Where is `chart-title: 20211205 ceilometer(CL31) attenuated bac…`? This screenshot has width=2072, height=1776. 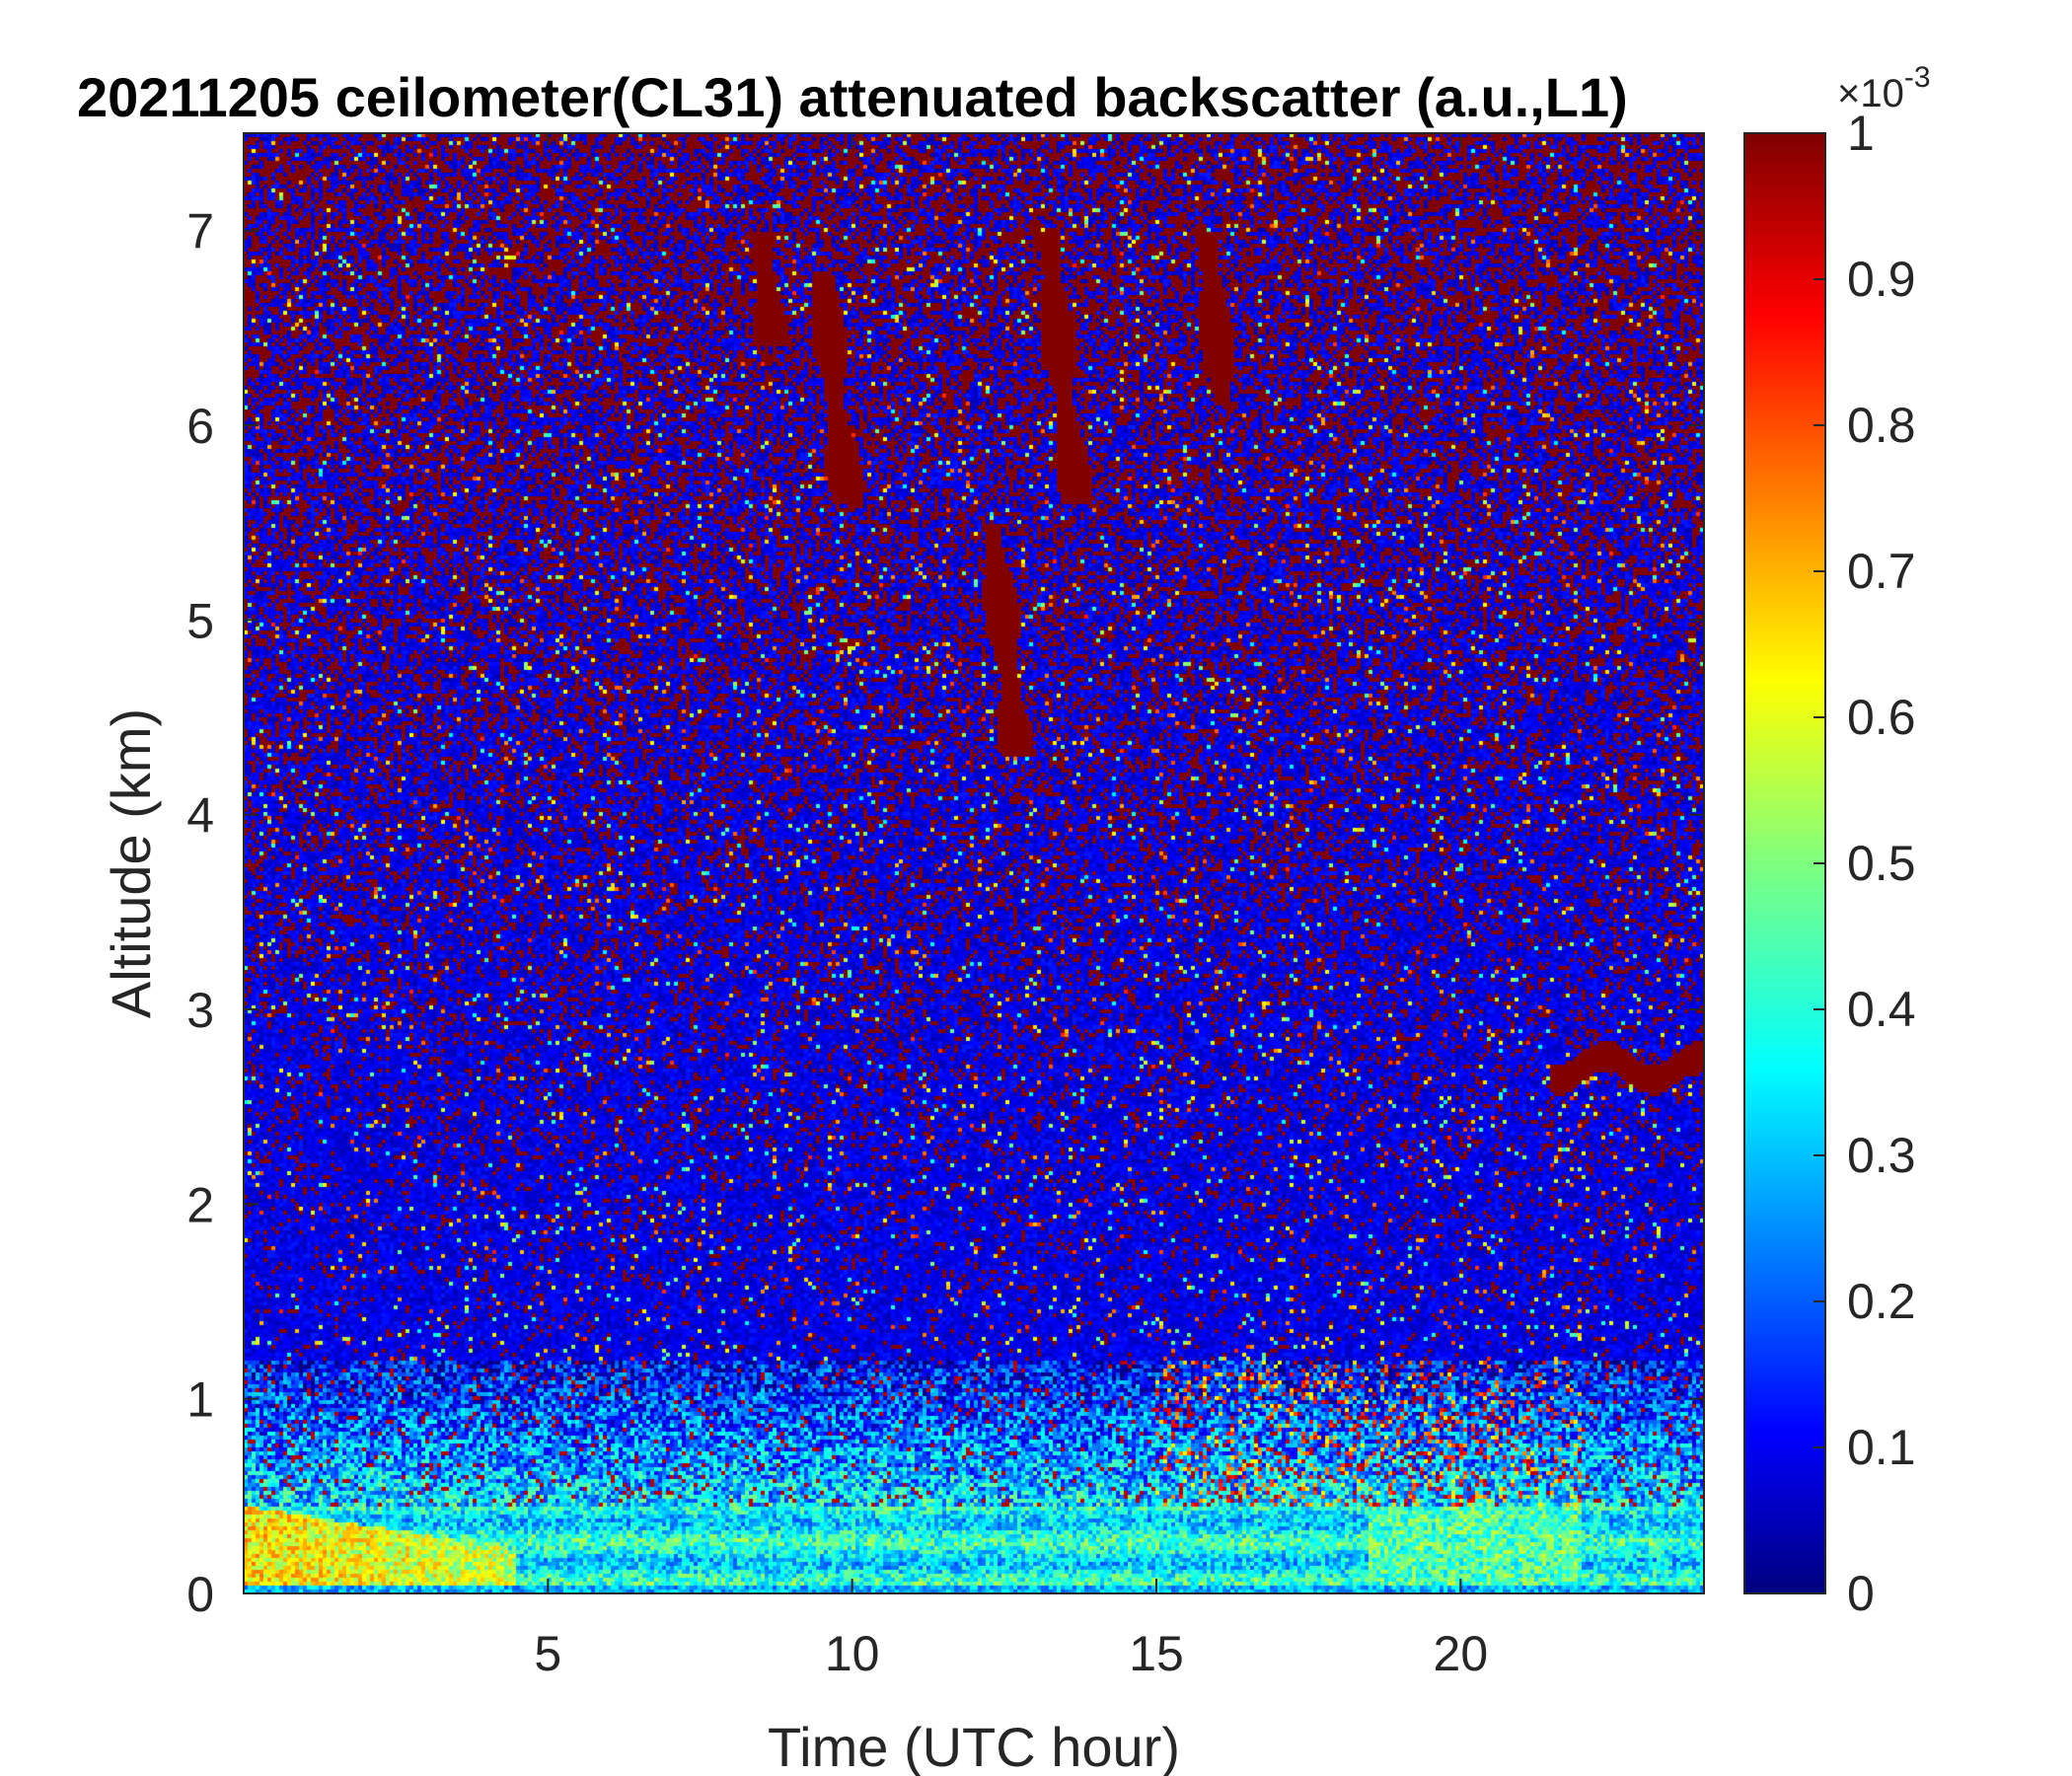 chart-title: 20211205 ceilometer(CL31) attenuated bac… is located at coordinates (853, 97).